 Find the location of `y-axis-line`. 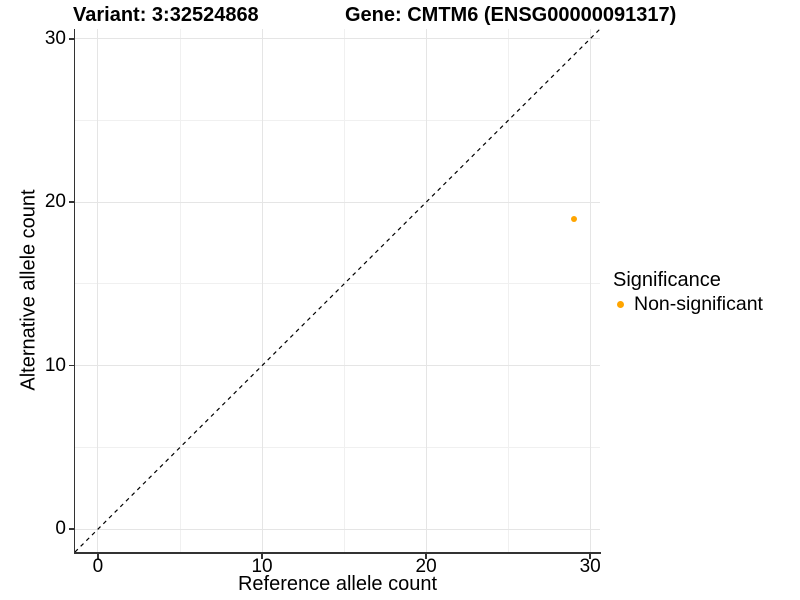

y-axis-line is located at coordinates (74, 291).